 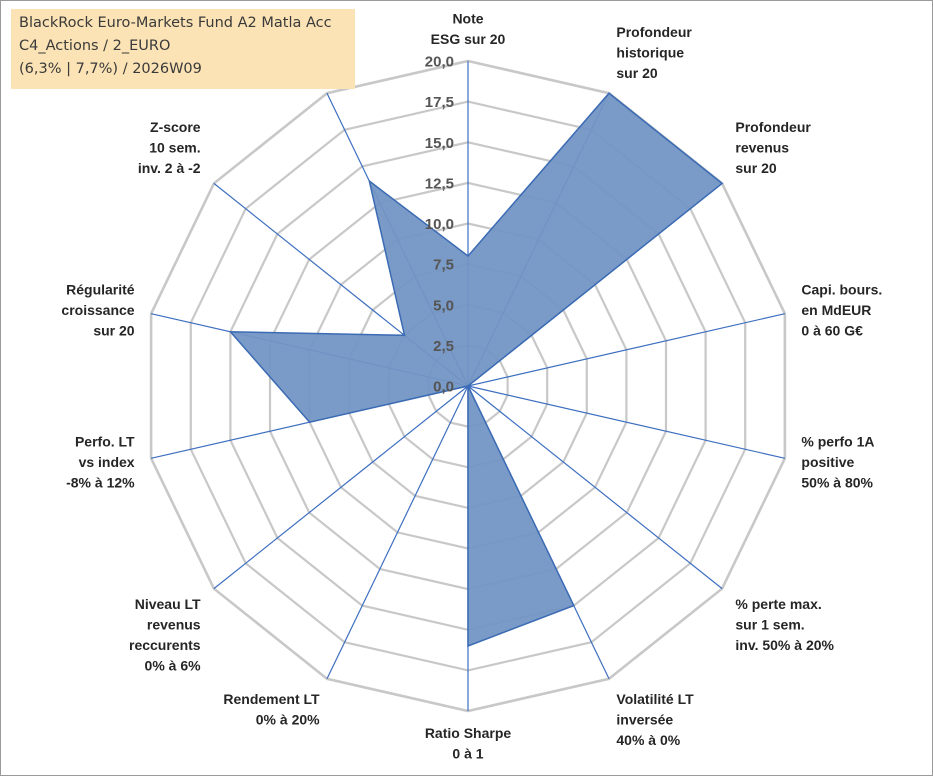 I want to click on axis-label: 0% à 20%, so click(x=288, y=720).